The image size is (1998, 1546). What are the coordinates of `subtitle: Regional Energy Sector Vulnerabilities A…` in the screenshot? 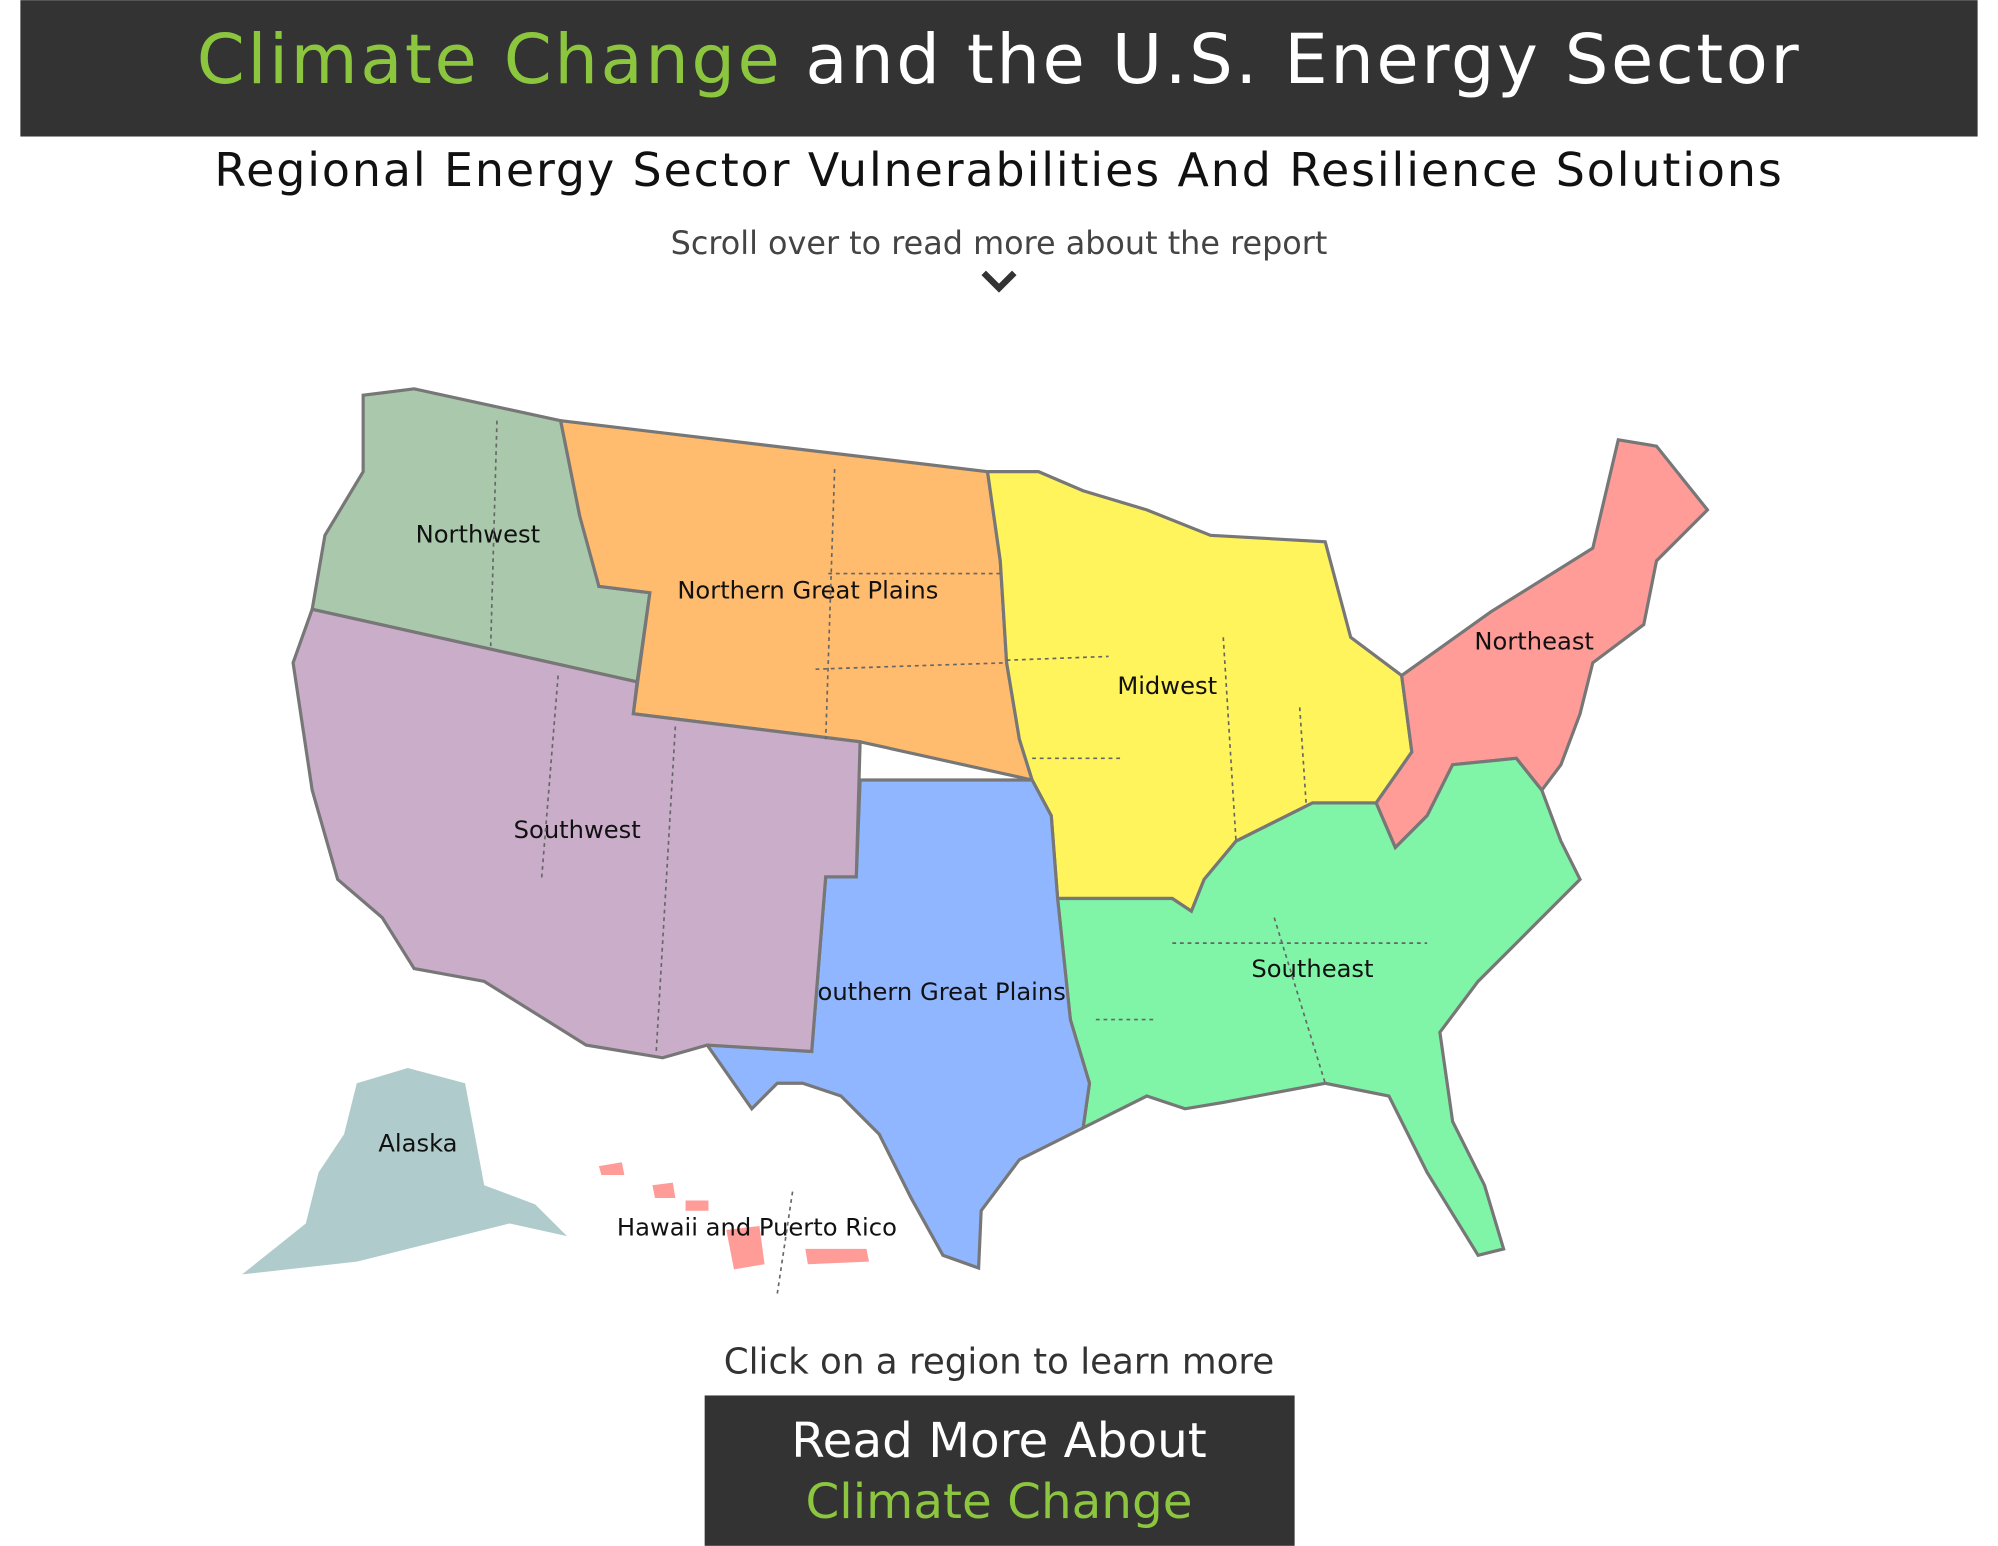 It's located at (998, 170).